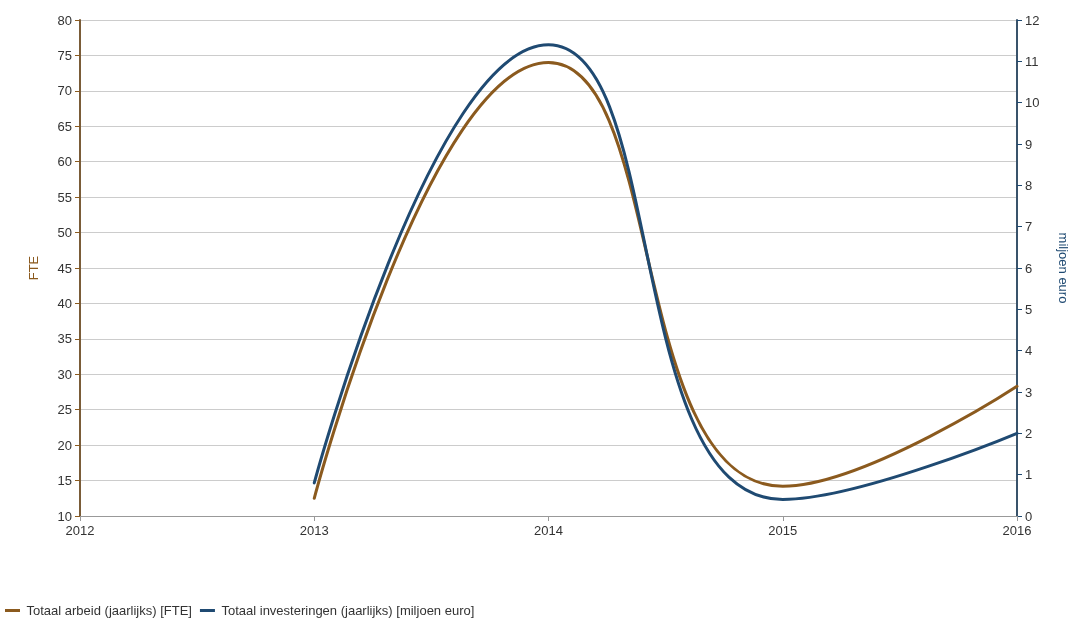  Describe the element at coordinates (64, 91) in the screenshot. I see `y-tick-label: 70` at that location.